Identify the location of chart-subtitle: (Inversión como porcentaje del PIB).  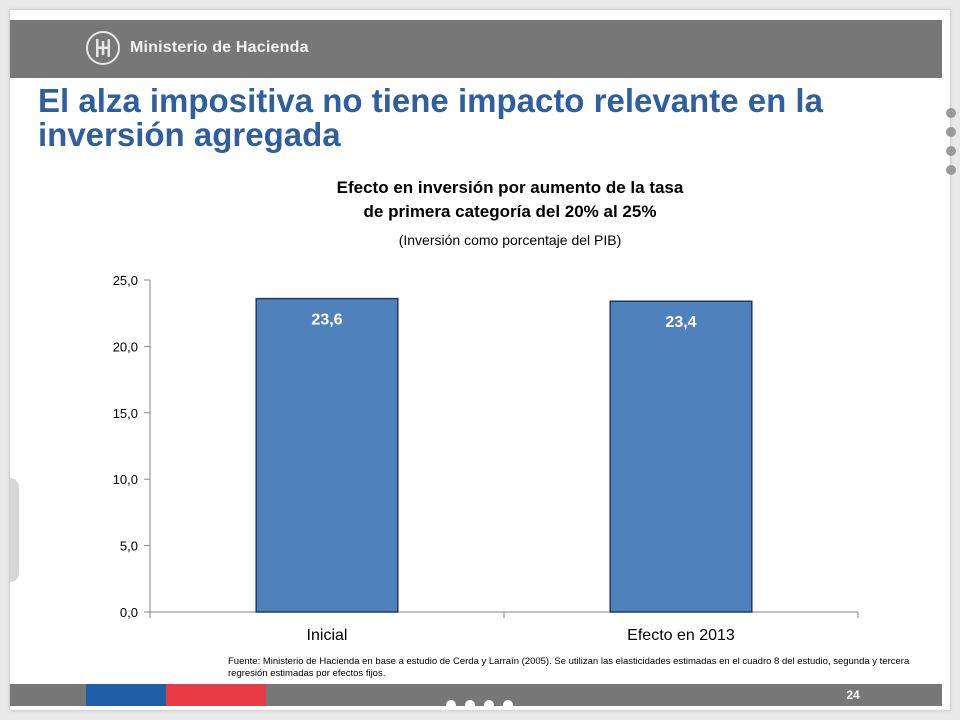
(510, 240).